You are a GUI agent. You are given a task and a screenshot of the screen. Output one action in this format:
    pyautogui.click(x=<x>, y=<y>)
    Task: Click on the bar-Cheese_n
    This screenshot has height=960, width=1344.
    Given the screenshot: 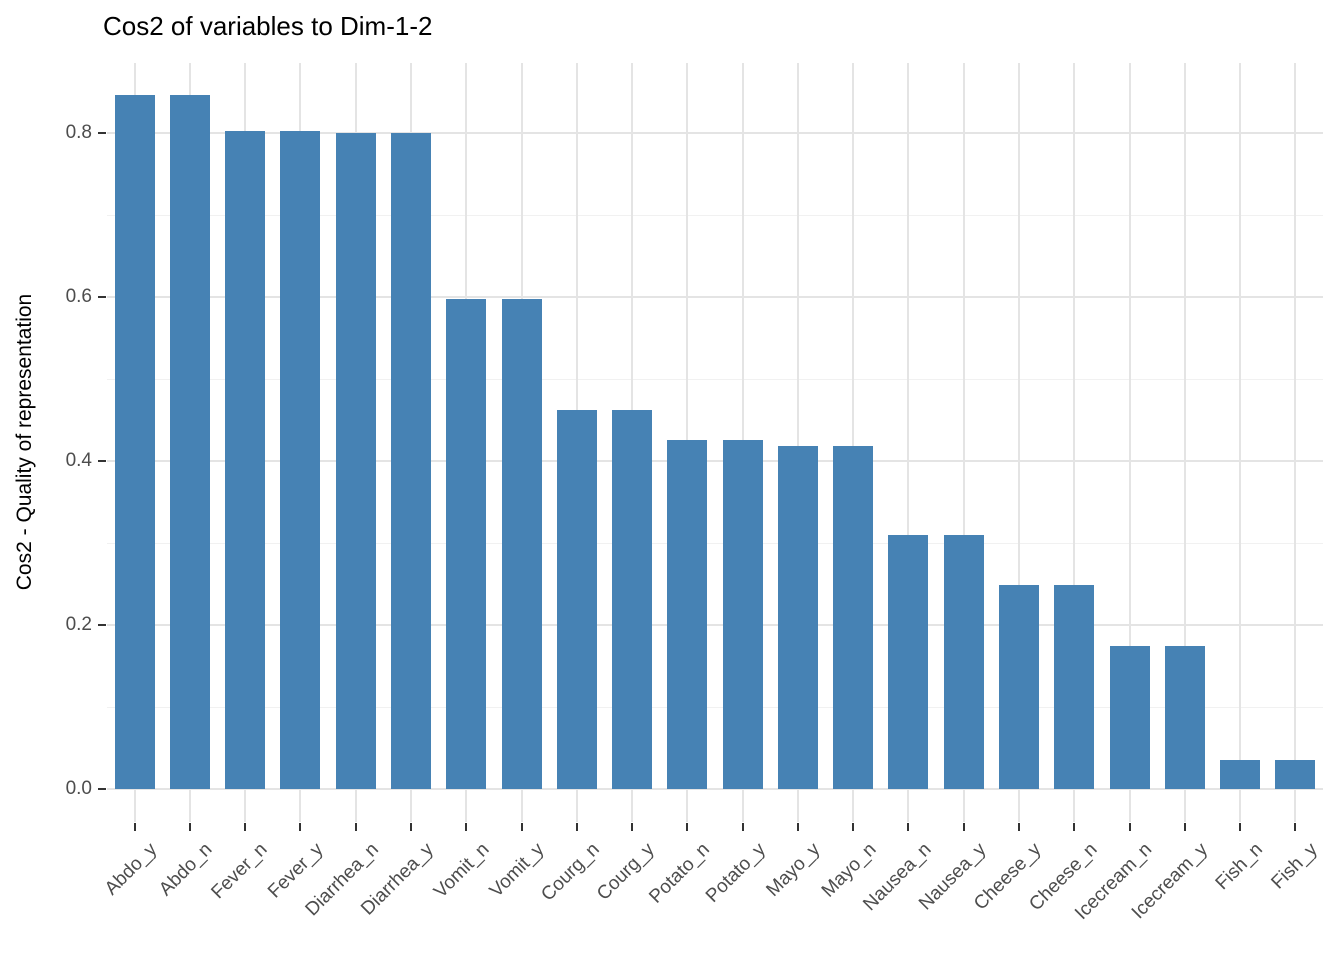 What is the action you would take?
    pyautogui.click(x=1074, y=687)
    